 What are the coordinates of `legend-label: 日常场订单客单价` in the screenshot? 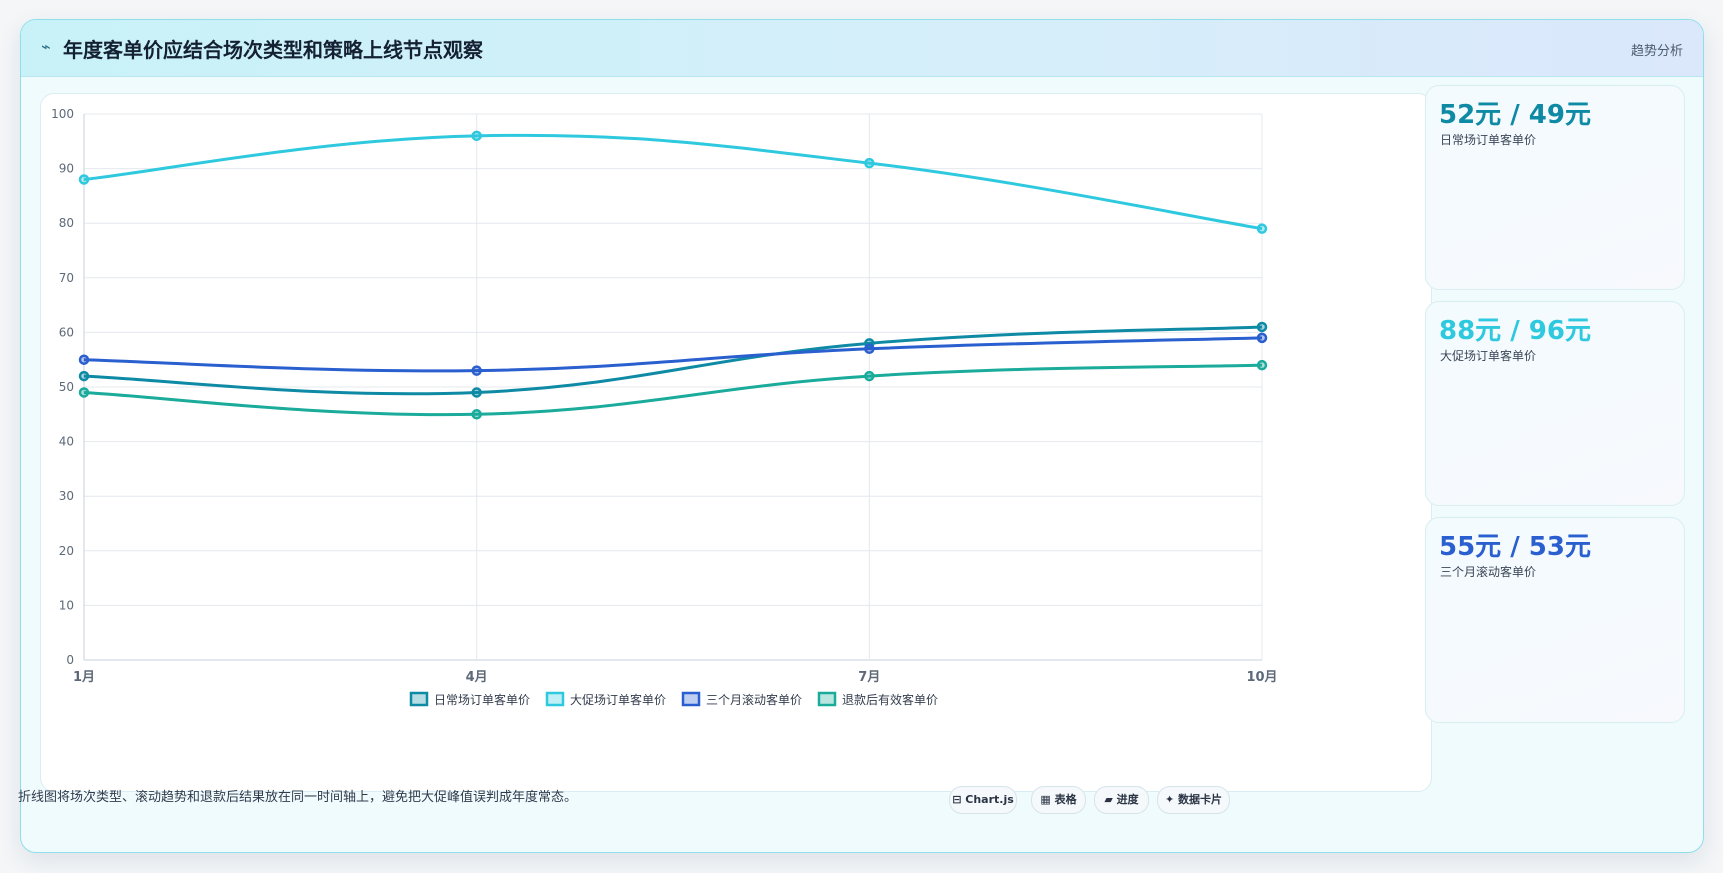 It's located at (482, 699).